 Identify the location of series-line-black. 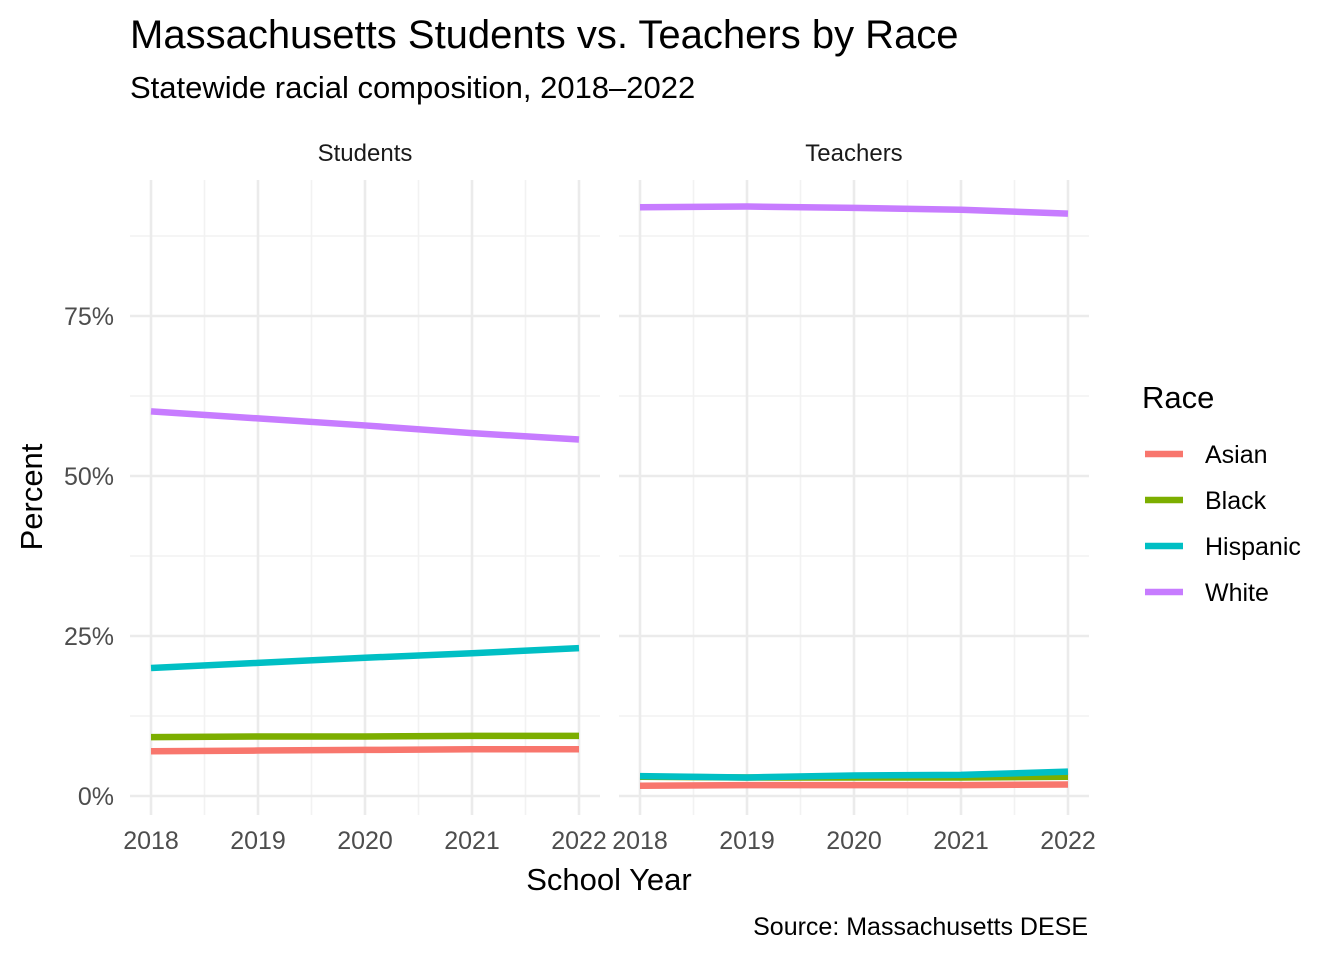
(364, 736).